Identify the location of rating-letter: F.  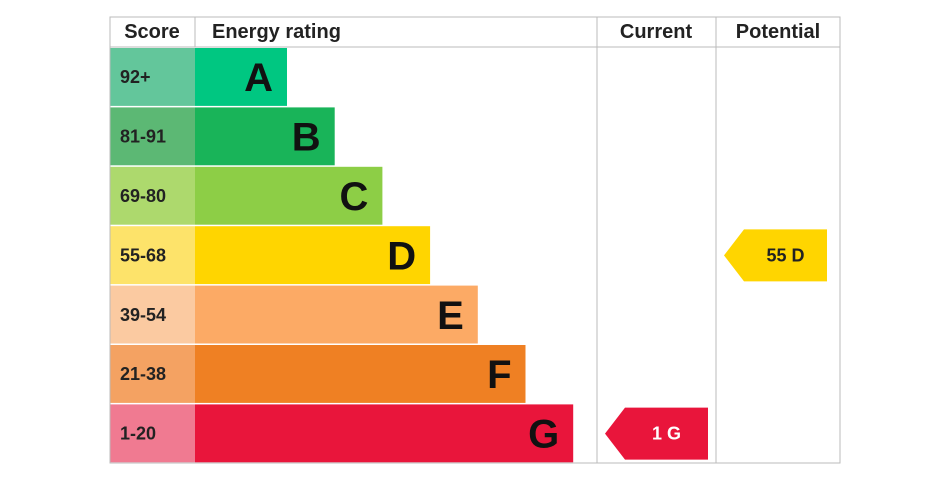
(499, 375).